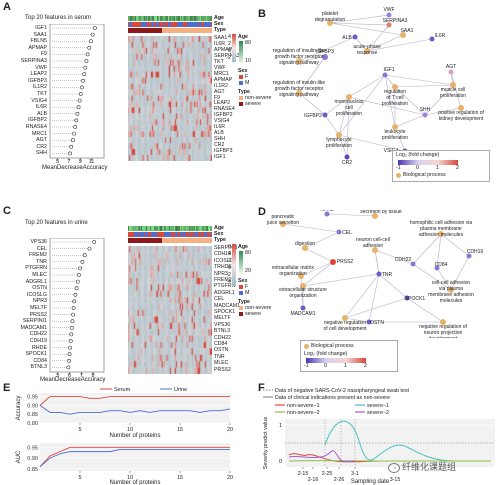 This screenshot has width=499, height=485. I want to click on panel-a-title: Top 20 features in serum, so click(58, 18).